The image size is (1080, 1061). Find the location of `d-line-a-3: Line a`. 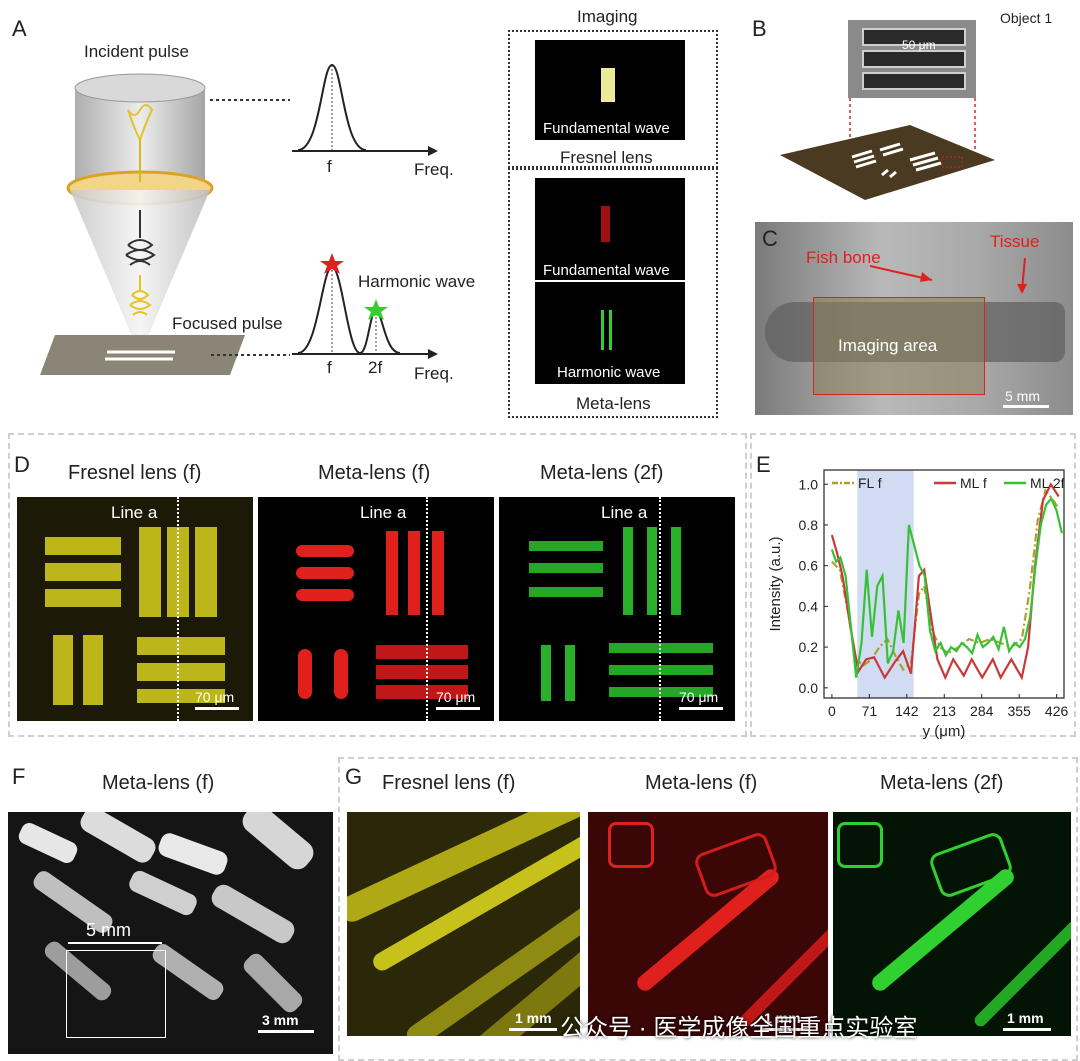

d-line-a-3: Line a is located at coordinates (624, 512).